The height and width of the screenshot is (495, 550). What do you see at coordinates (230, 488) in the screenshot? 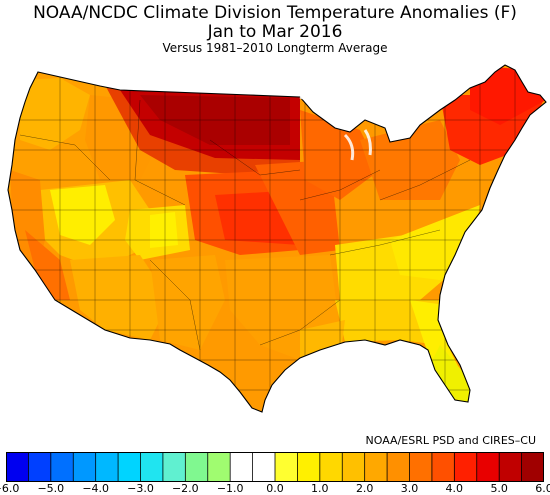
I see `colorbar-tick-label: −1.0` at bounding box center [230, 488].